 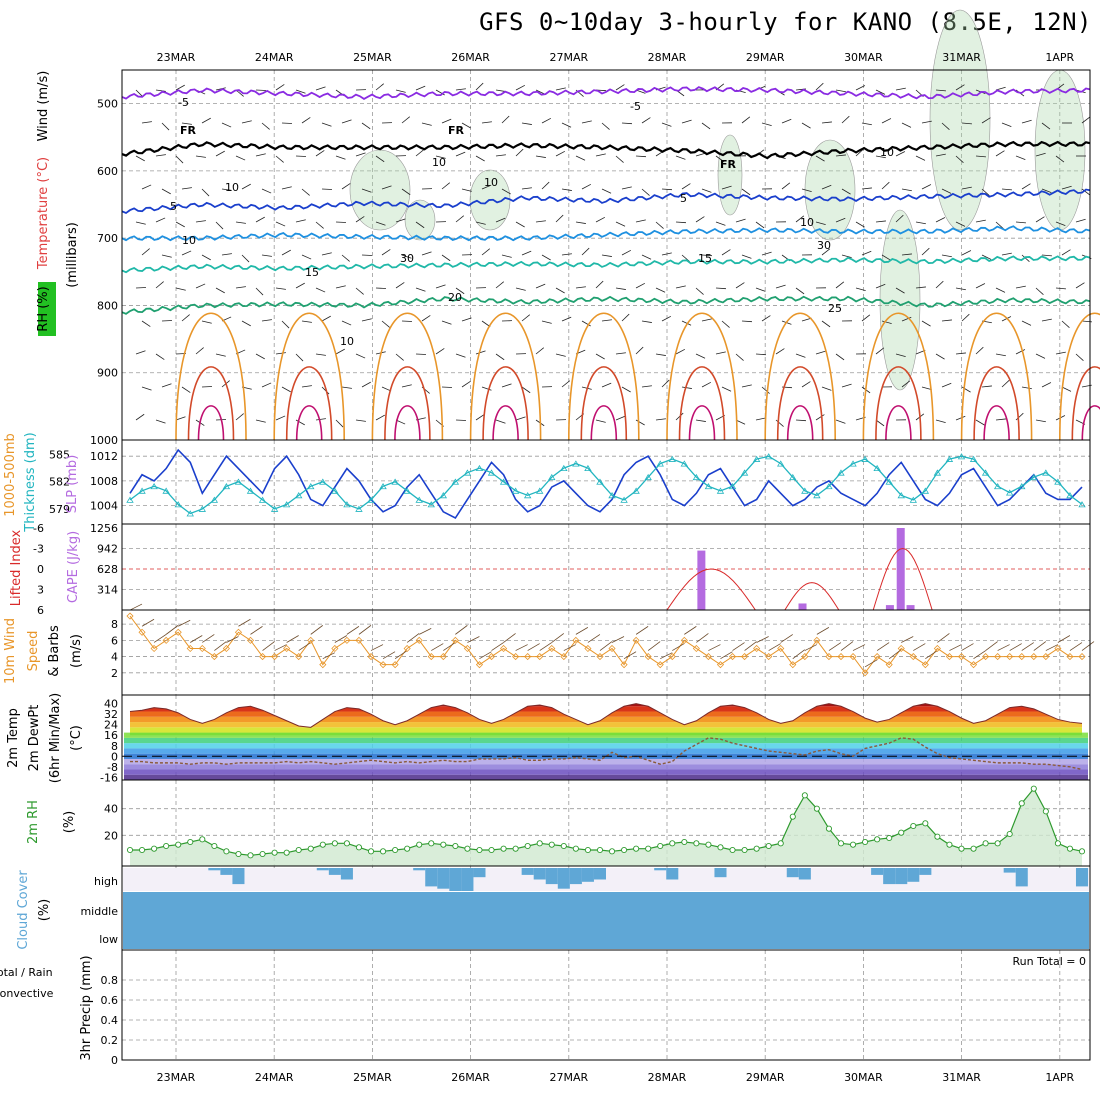 What do you see at coordinates (606, 93) in the screenshot?
I see `isotherm-neg5` at bounding box center [606, 93].